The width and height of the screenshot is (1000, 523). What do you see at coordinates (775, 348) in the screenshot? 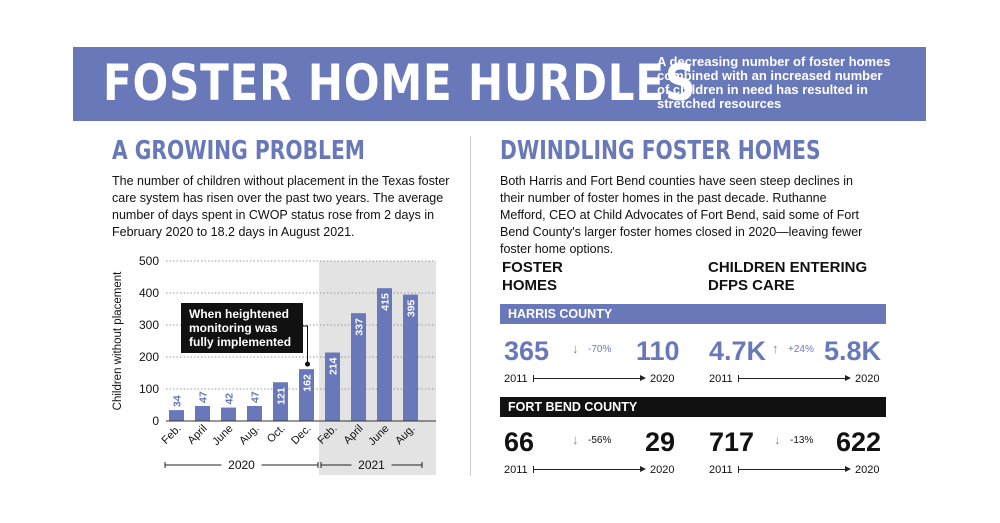
I see `up-arrow-icon: ↑` at bounding box center [775, 348].